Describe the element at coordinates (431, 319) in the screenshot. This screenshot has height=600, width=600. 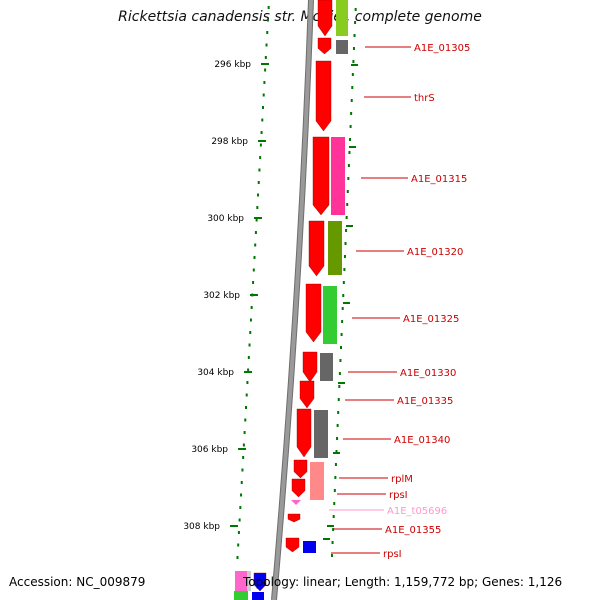
I see `gene-label: A1E_01325` at that location.